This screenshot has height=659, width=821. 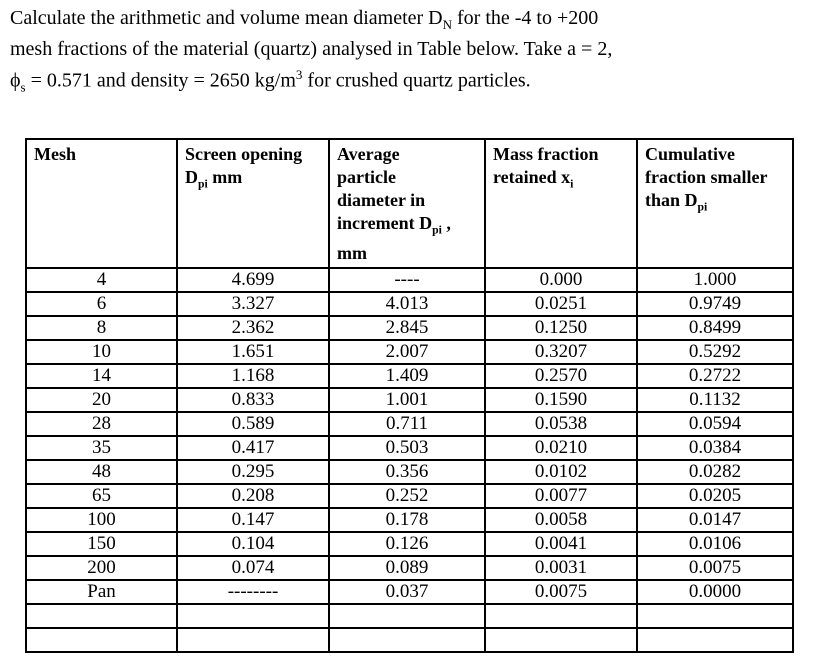 What do you see at coordinates (690, 154) in the screenshot?
I see `header-line: Cumulative` at bounding box center [690, 154].